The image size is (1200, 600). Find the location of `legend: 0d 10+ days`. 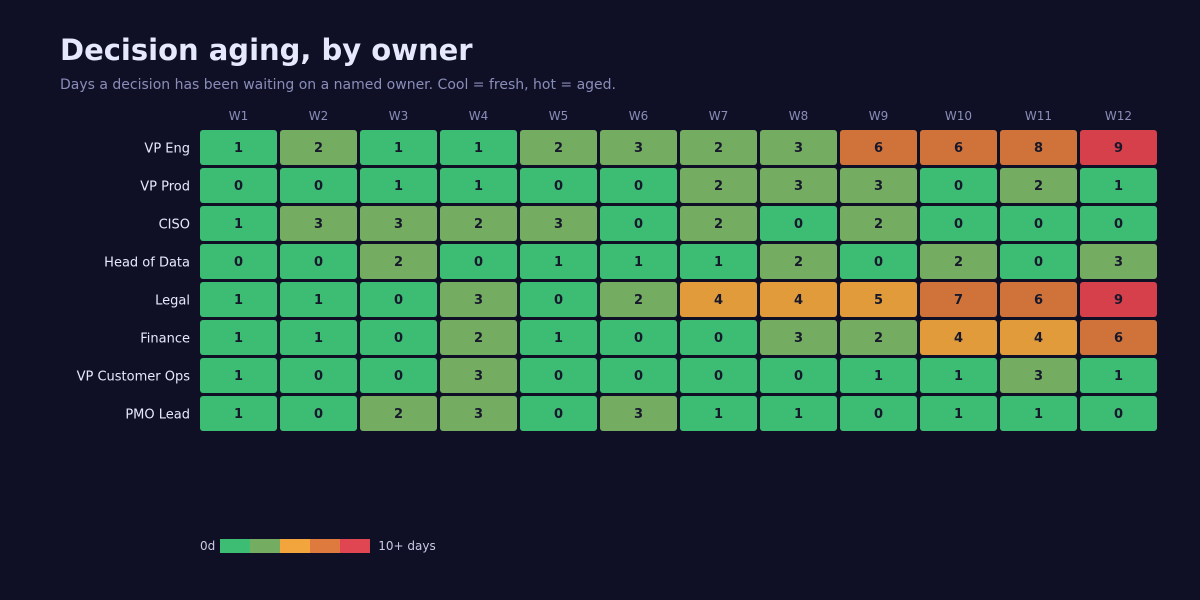

legend: 0d 10+ days is located at coordinates (318, 546).